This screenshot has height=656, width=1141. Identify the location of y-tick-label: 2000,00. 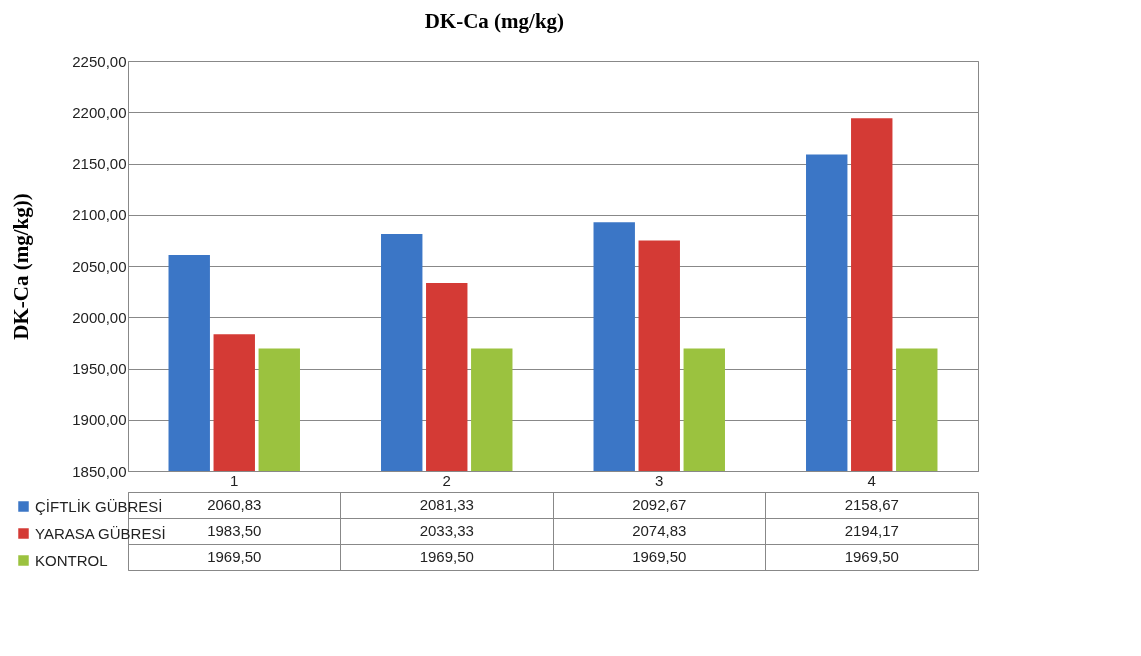
(99, 317).